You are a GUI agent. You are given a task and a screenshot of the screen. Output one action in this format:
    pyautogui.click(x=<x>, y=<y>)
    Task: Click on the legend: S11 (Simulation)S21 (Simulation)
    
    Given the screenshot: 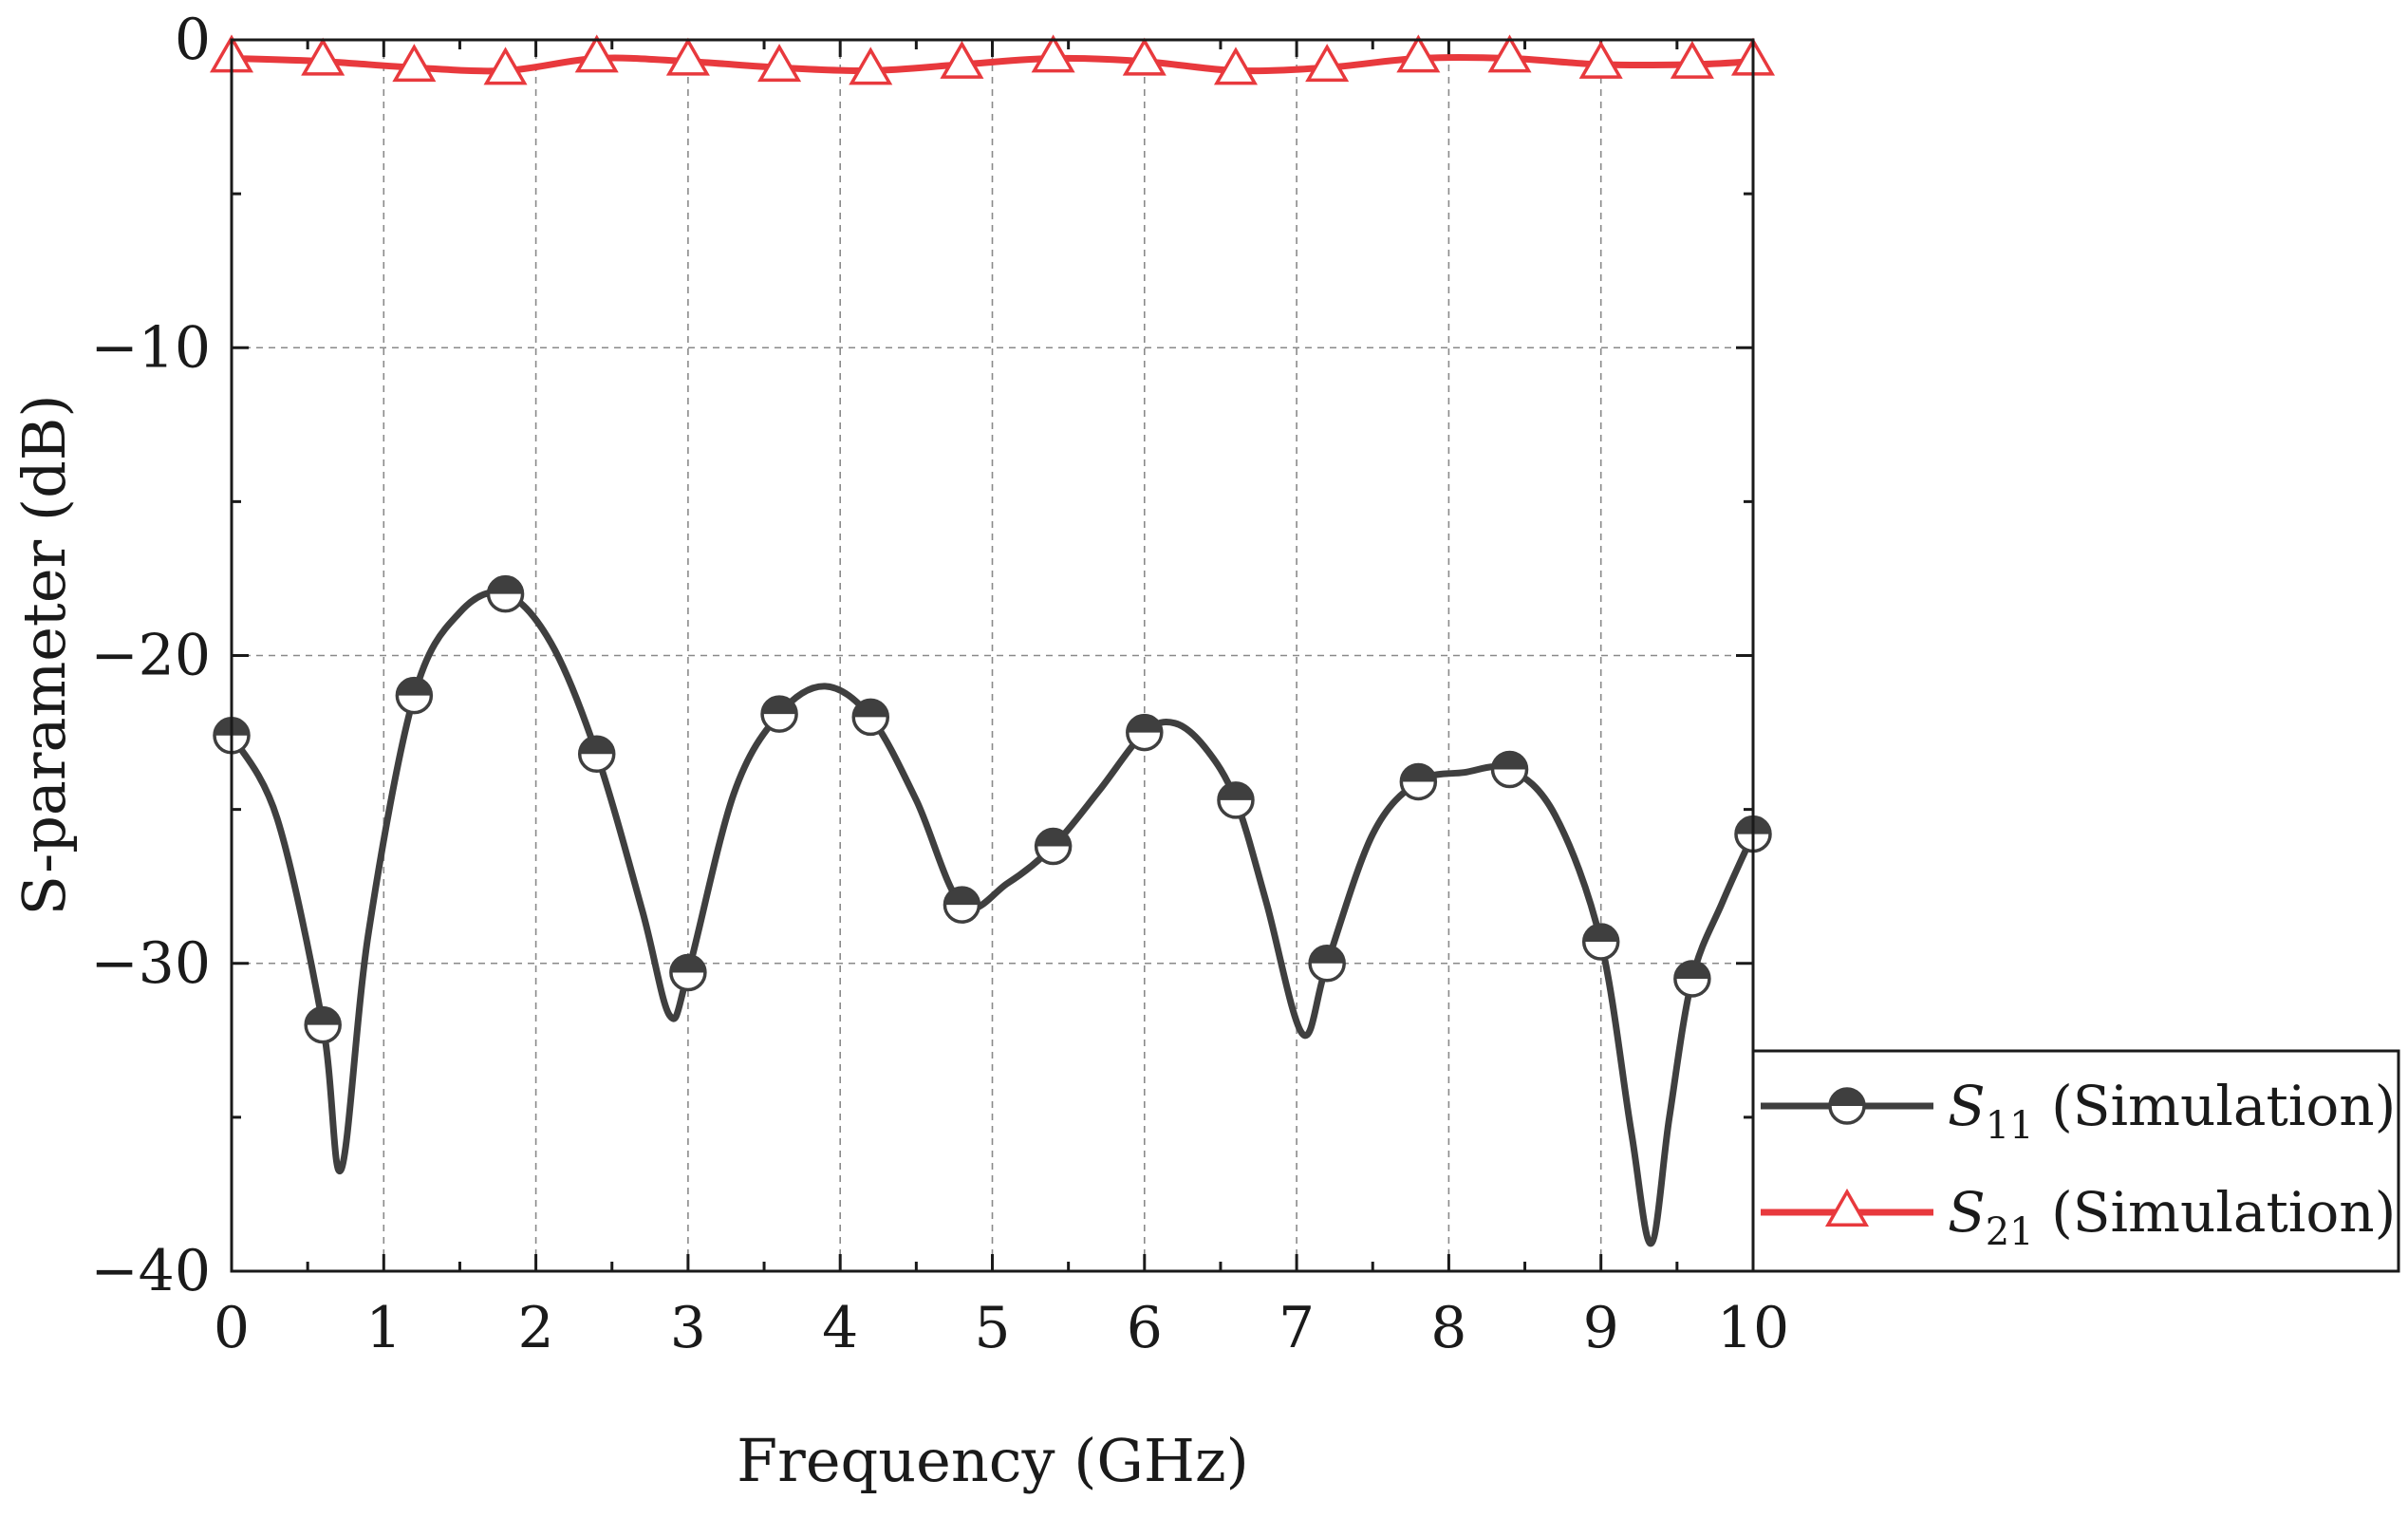 What is the action you would take?
    pyautogui.click(x=2075, y=1161)
    